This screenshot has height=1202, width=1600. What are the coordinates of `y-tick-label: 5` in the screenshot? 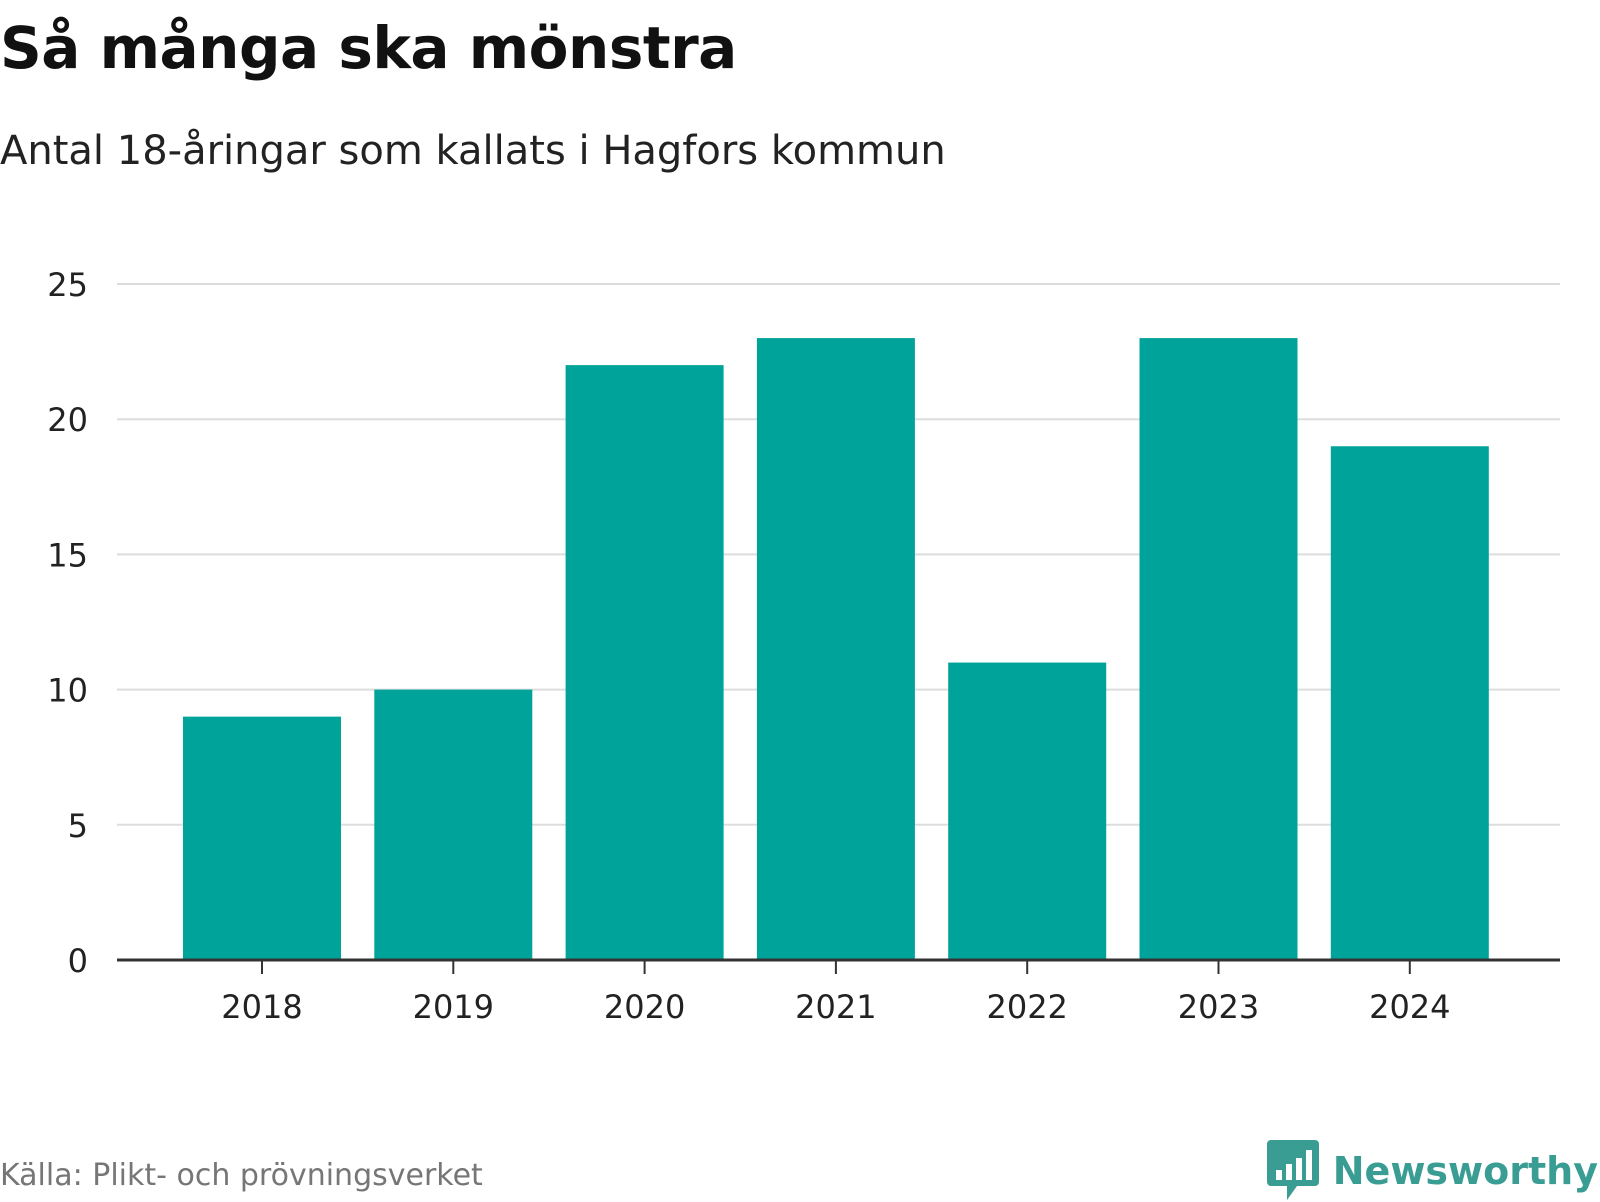 It's located at (78, 826).